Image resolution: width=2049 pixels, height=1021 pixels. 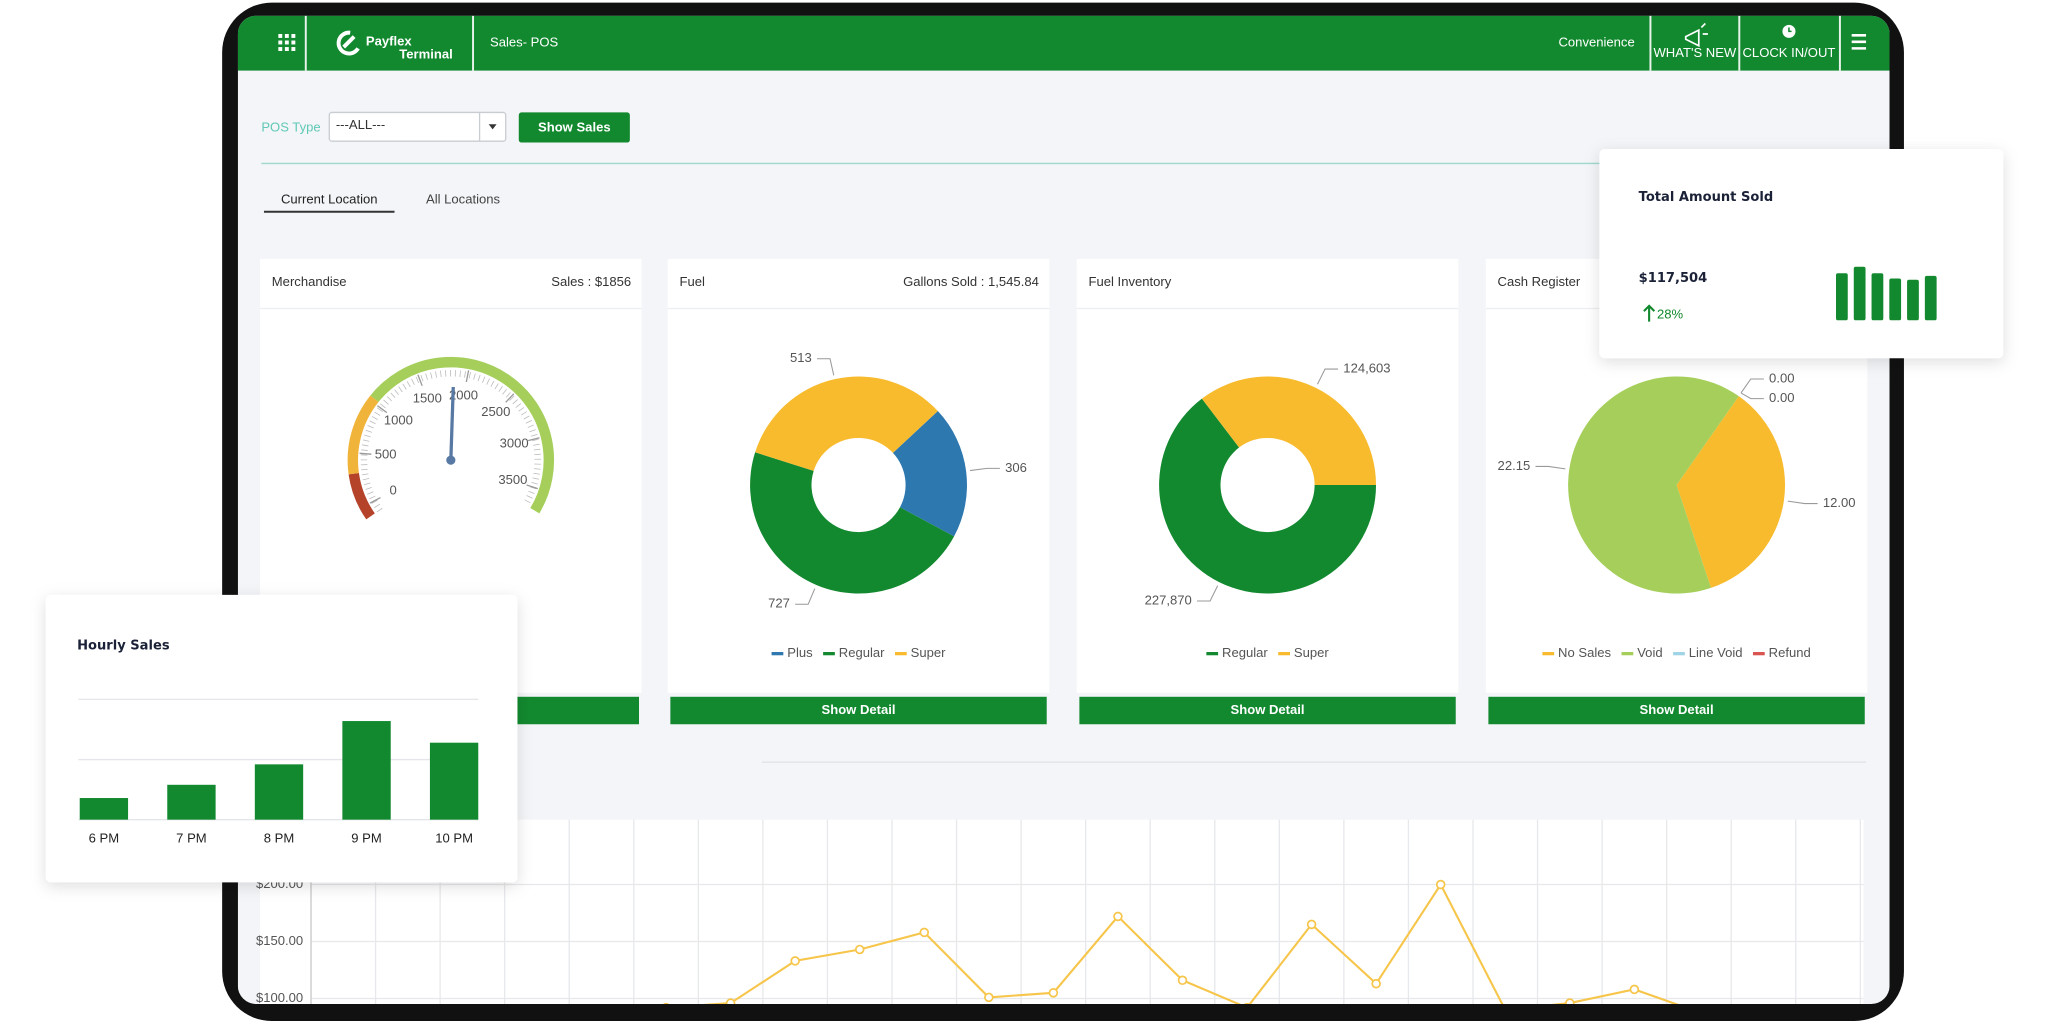 I want to click on module-title: Sales- POS, so click(x=524, y=42).